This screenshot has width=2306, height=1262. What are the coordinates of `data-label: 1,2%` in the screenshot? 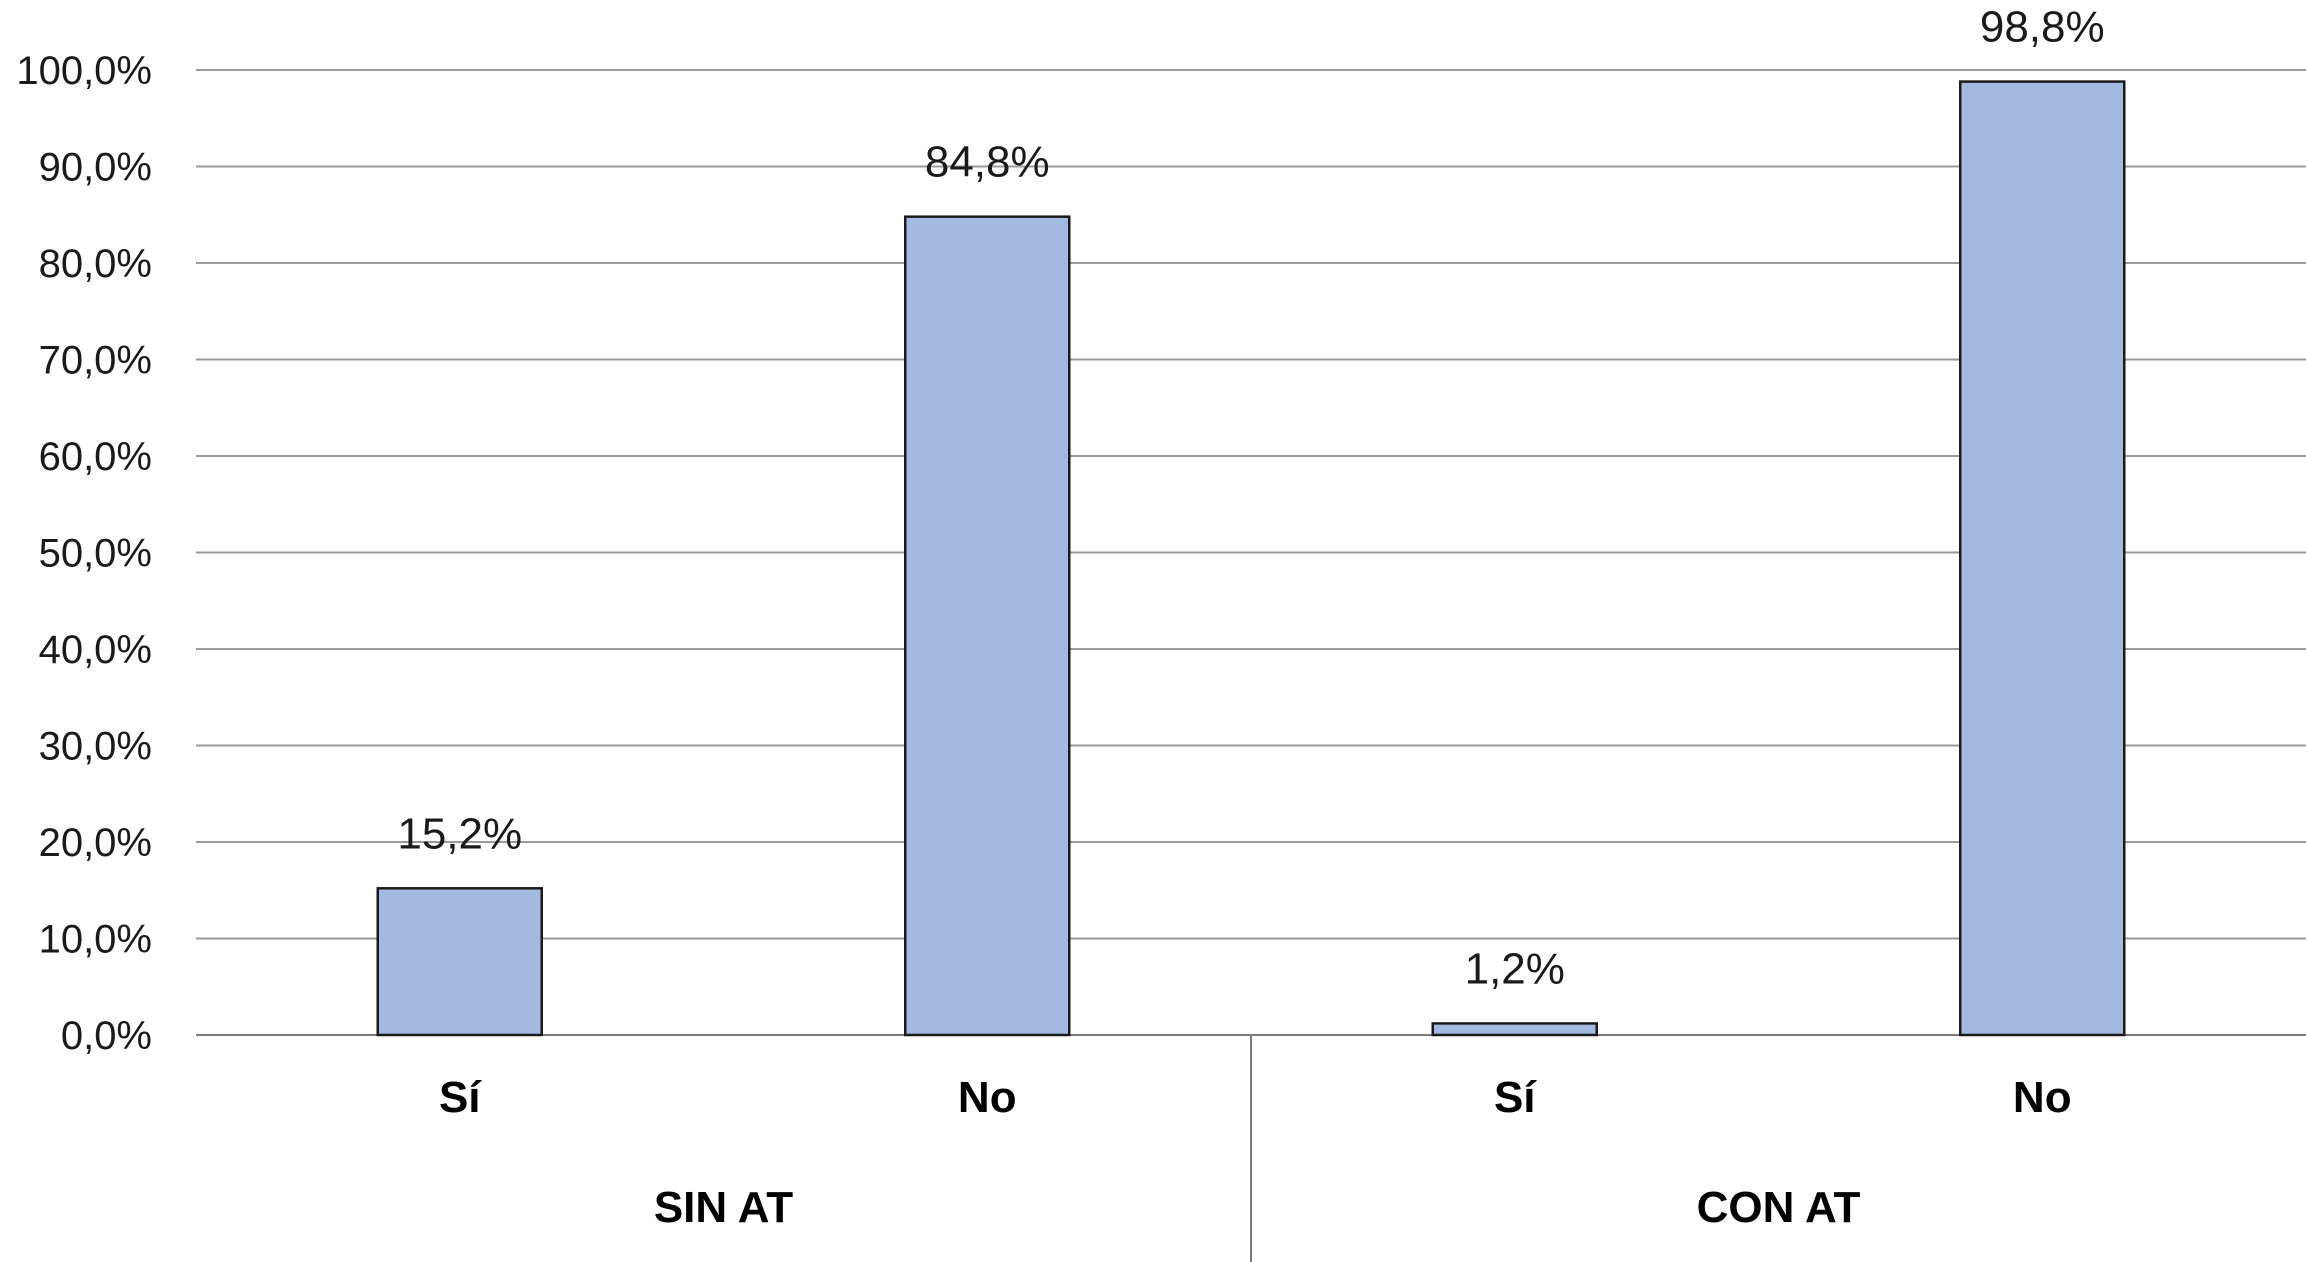 It's located at (1515, 968).